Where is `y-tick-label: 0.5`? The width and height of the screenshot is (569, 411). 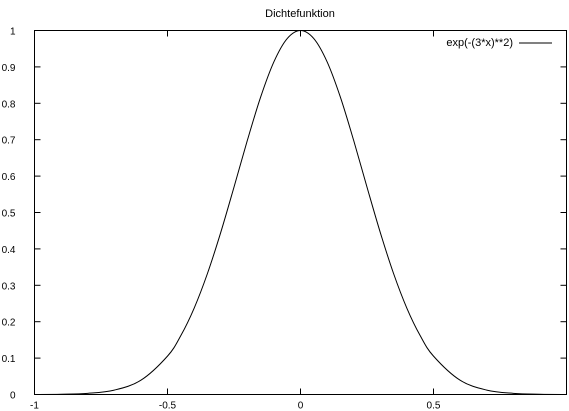
y-tick-label: 0.5 is located at coordinates (9, 214).